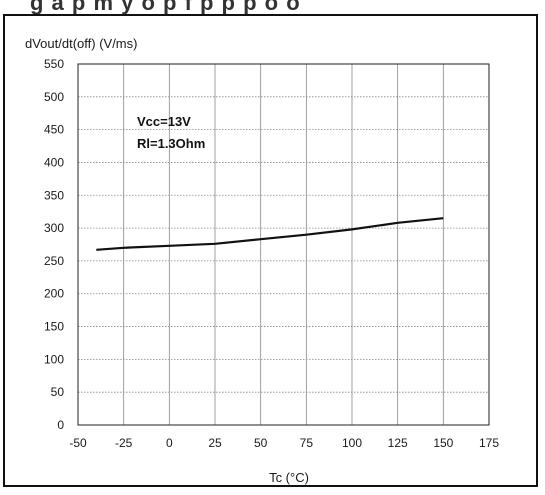  I want to click on x-tick-label: 150, so click(443, 443).